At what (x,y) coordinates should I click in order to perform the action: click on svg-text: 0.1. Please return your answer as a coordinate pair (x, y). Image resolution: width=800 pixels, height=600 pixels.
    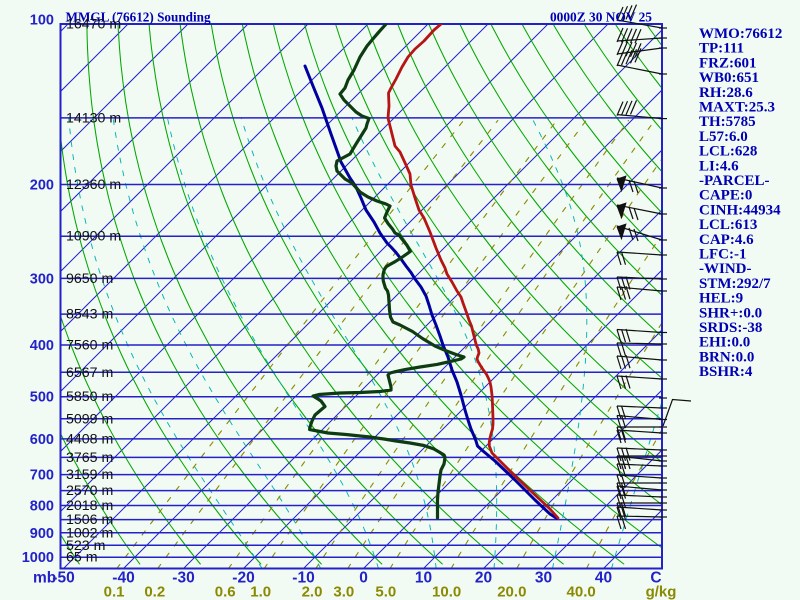
    Looking at the image, I should click on (114, 592).